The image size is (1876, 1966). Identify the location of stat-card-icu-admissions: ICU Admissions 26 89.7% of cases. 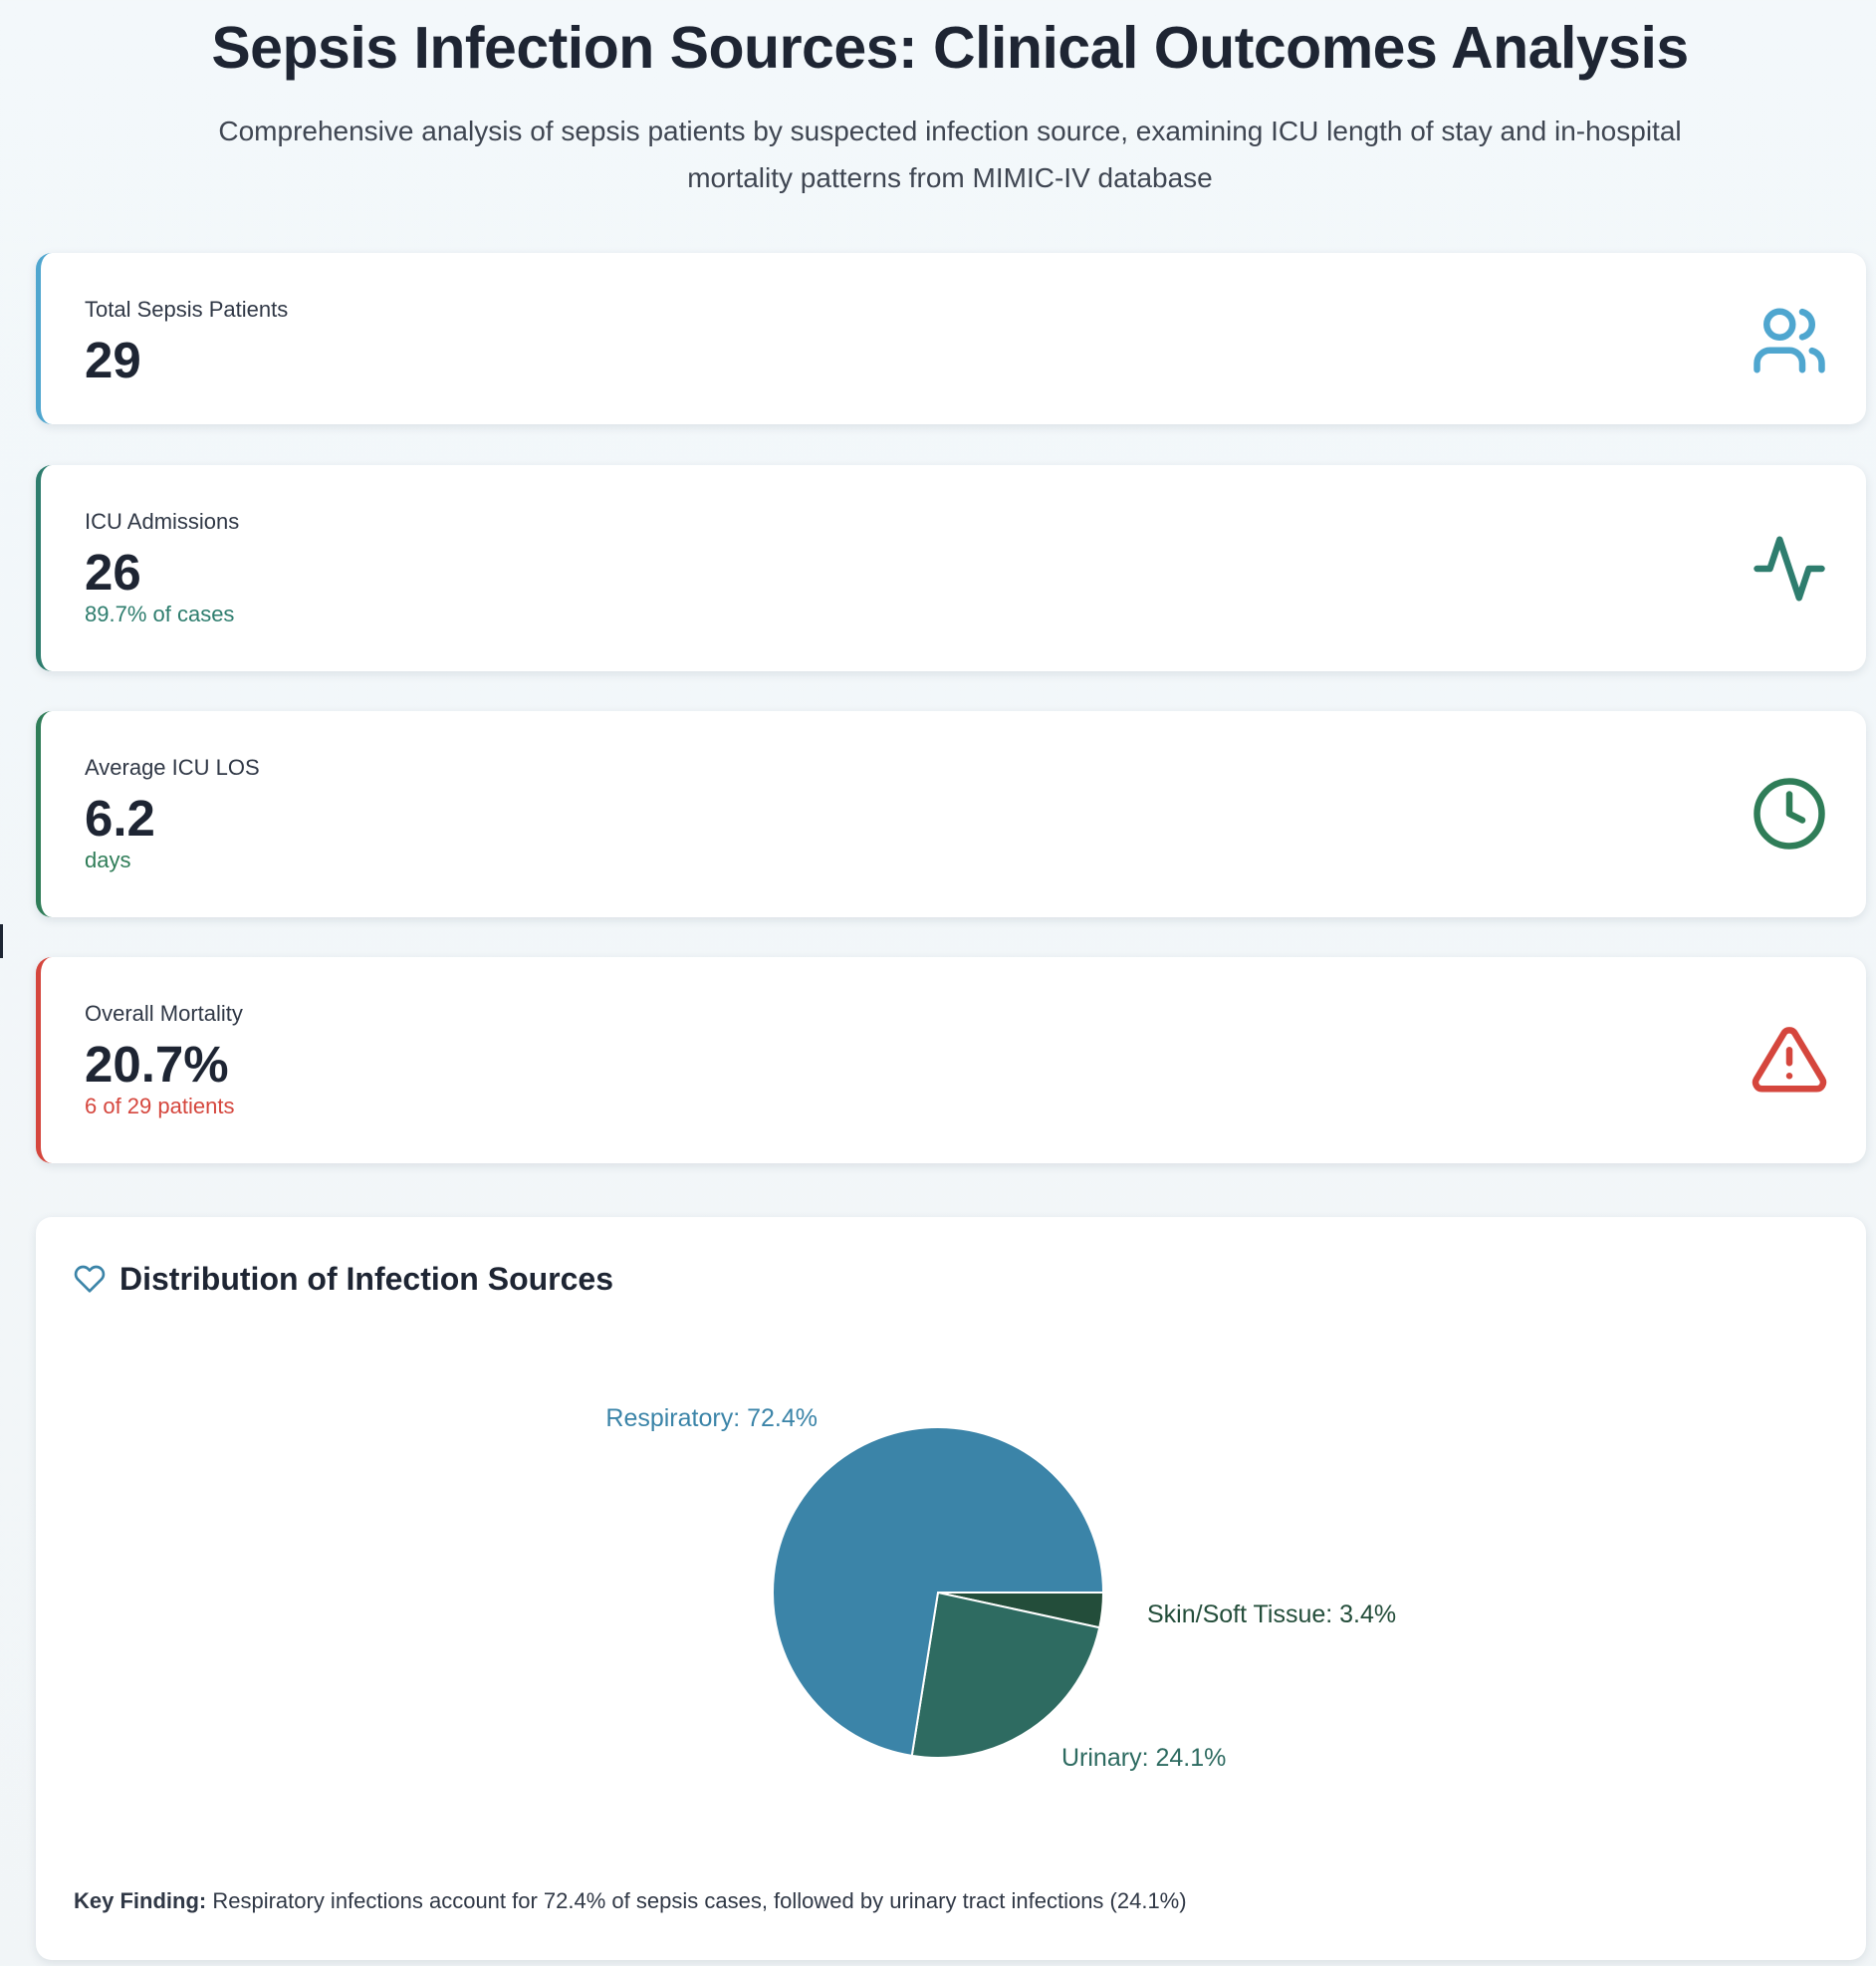
(951, 568).